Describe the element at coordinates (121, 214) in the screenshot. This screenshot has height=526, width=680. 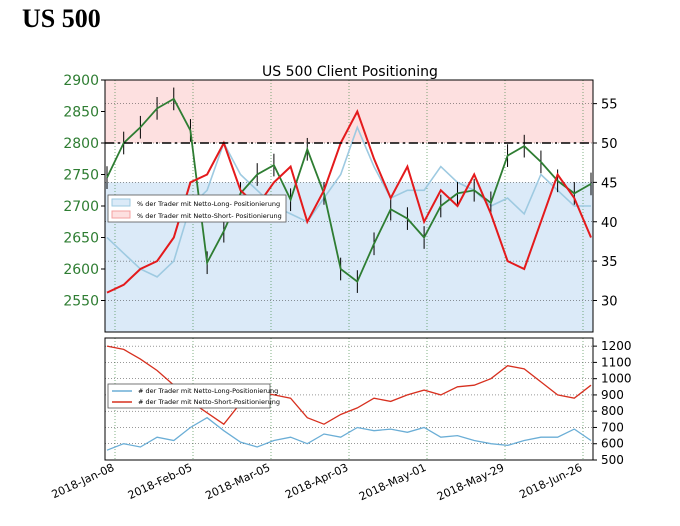
I see `legend-swatch-short` at that location.